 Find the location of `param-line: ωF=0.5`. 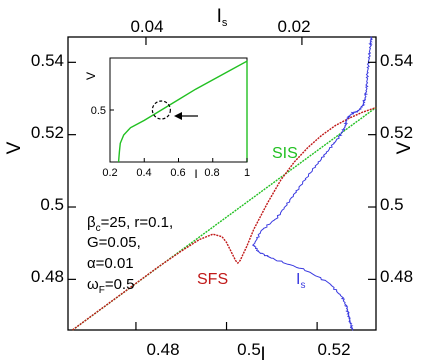

param-line: ωF=0.5 is located at coordinates (110, 286).